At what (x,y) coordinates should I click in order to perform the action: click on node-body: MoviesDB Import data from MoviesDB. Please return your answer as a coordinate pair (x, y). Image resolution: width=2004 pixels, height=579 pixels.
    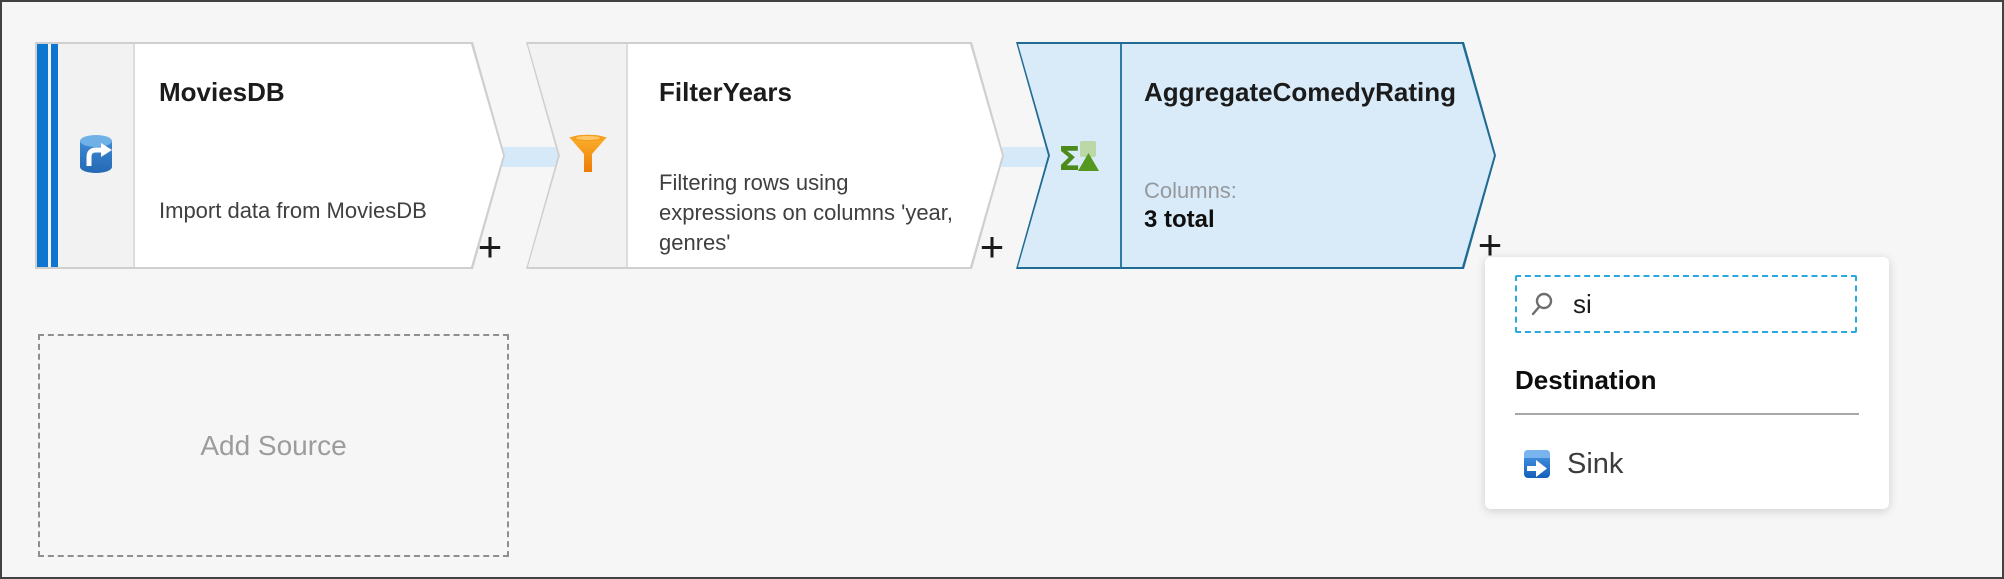
    Looking at the image, I should click on (270, 155).